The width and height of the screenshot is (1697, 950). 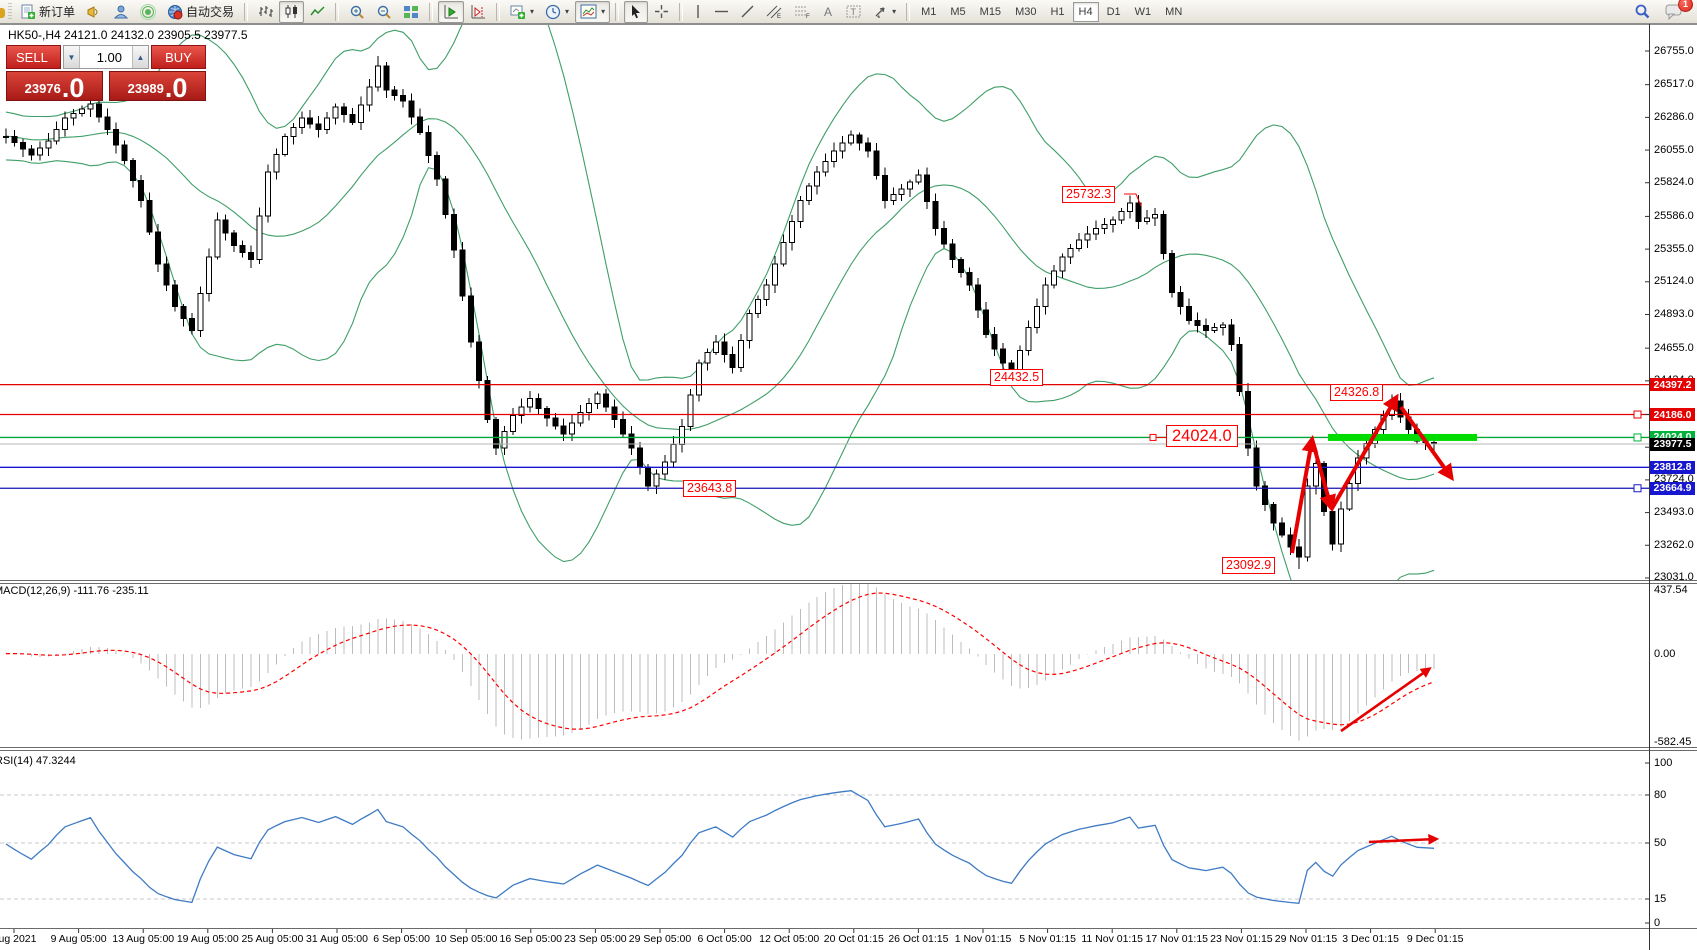 What do you see at coordinates (990, 11) in the screenshot?
I see `timeframe-M15: M15` at bounding box center [990, 11].